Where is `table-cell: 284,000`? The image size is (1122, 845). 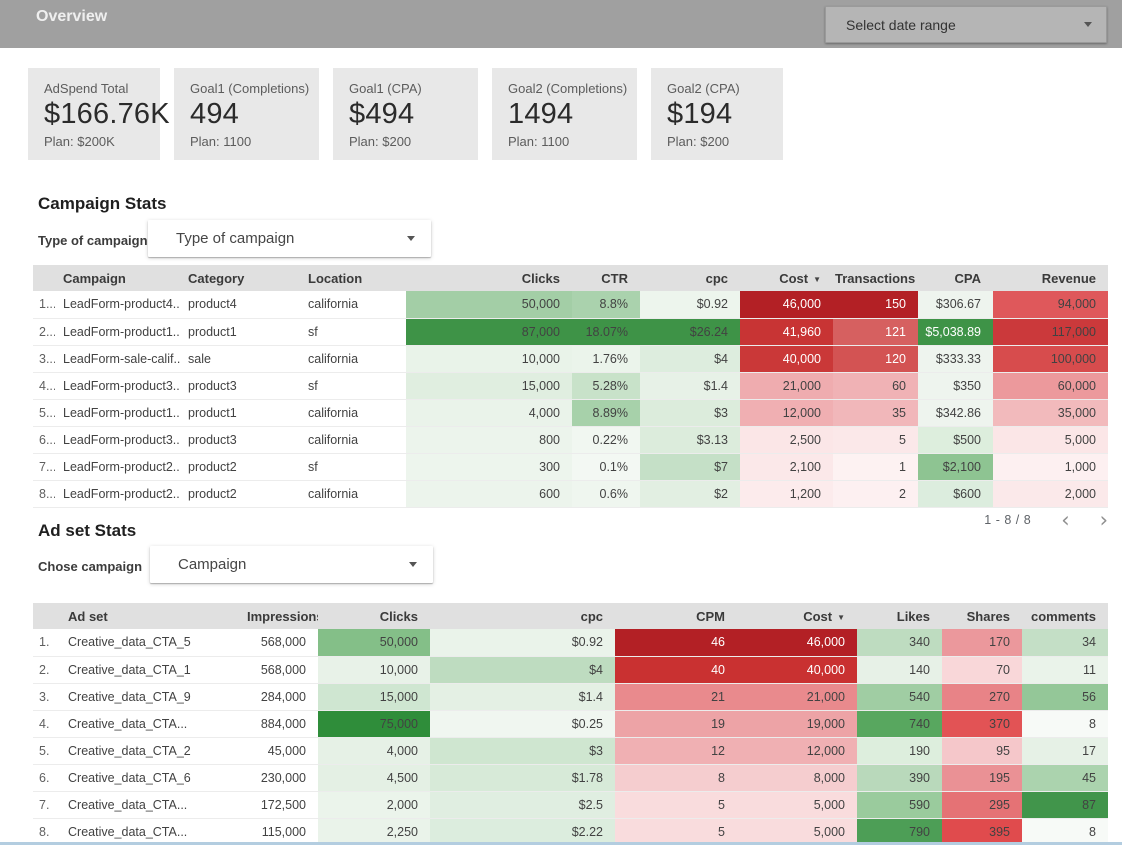 table-cell: 284,000 is located at coordinates (281, 697).